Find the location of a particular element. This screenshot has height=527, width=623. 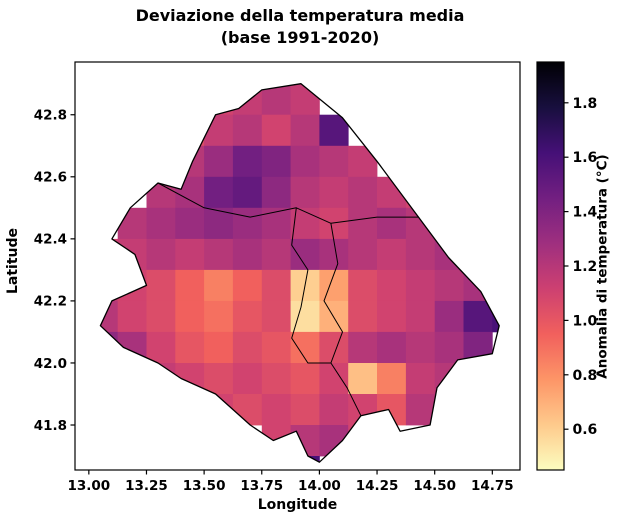

colorbar: 0.6 0.8 1.0 1.2 1.4 1.6 1.8 is located at coordinates (567, 266).